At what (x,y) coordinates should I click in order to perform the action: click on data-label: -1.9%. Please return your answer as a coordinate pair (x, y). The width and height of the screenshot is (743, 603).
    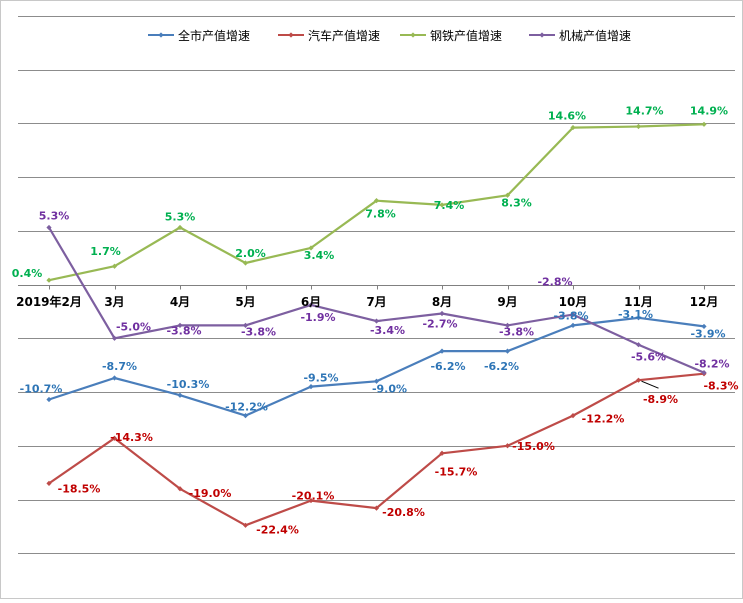
    Looking at the image, I should click on (317, 317).